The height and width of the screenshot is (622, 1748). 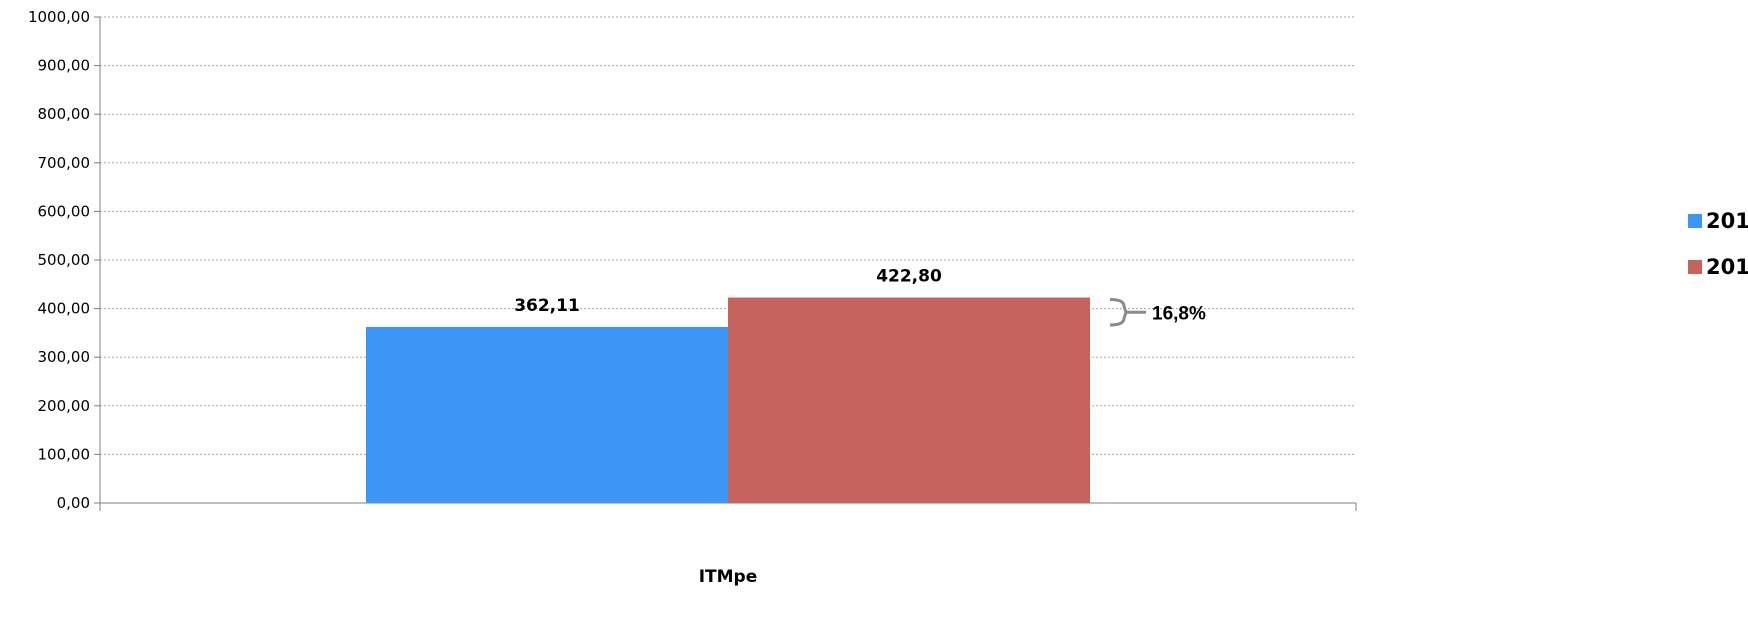 I want to click on legend: 2015 2016, so click(x=1718, y=244).